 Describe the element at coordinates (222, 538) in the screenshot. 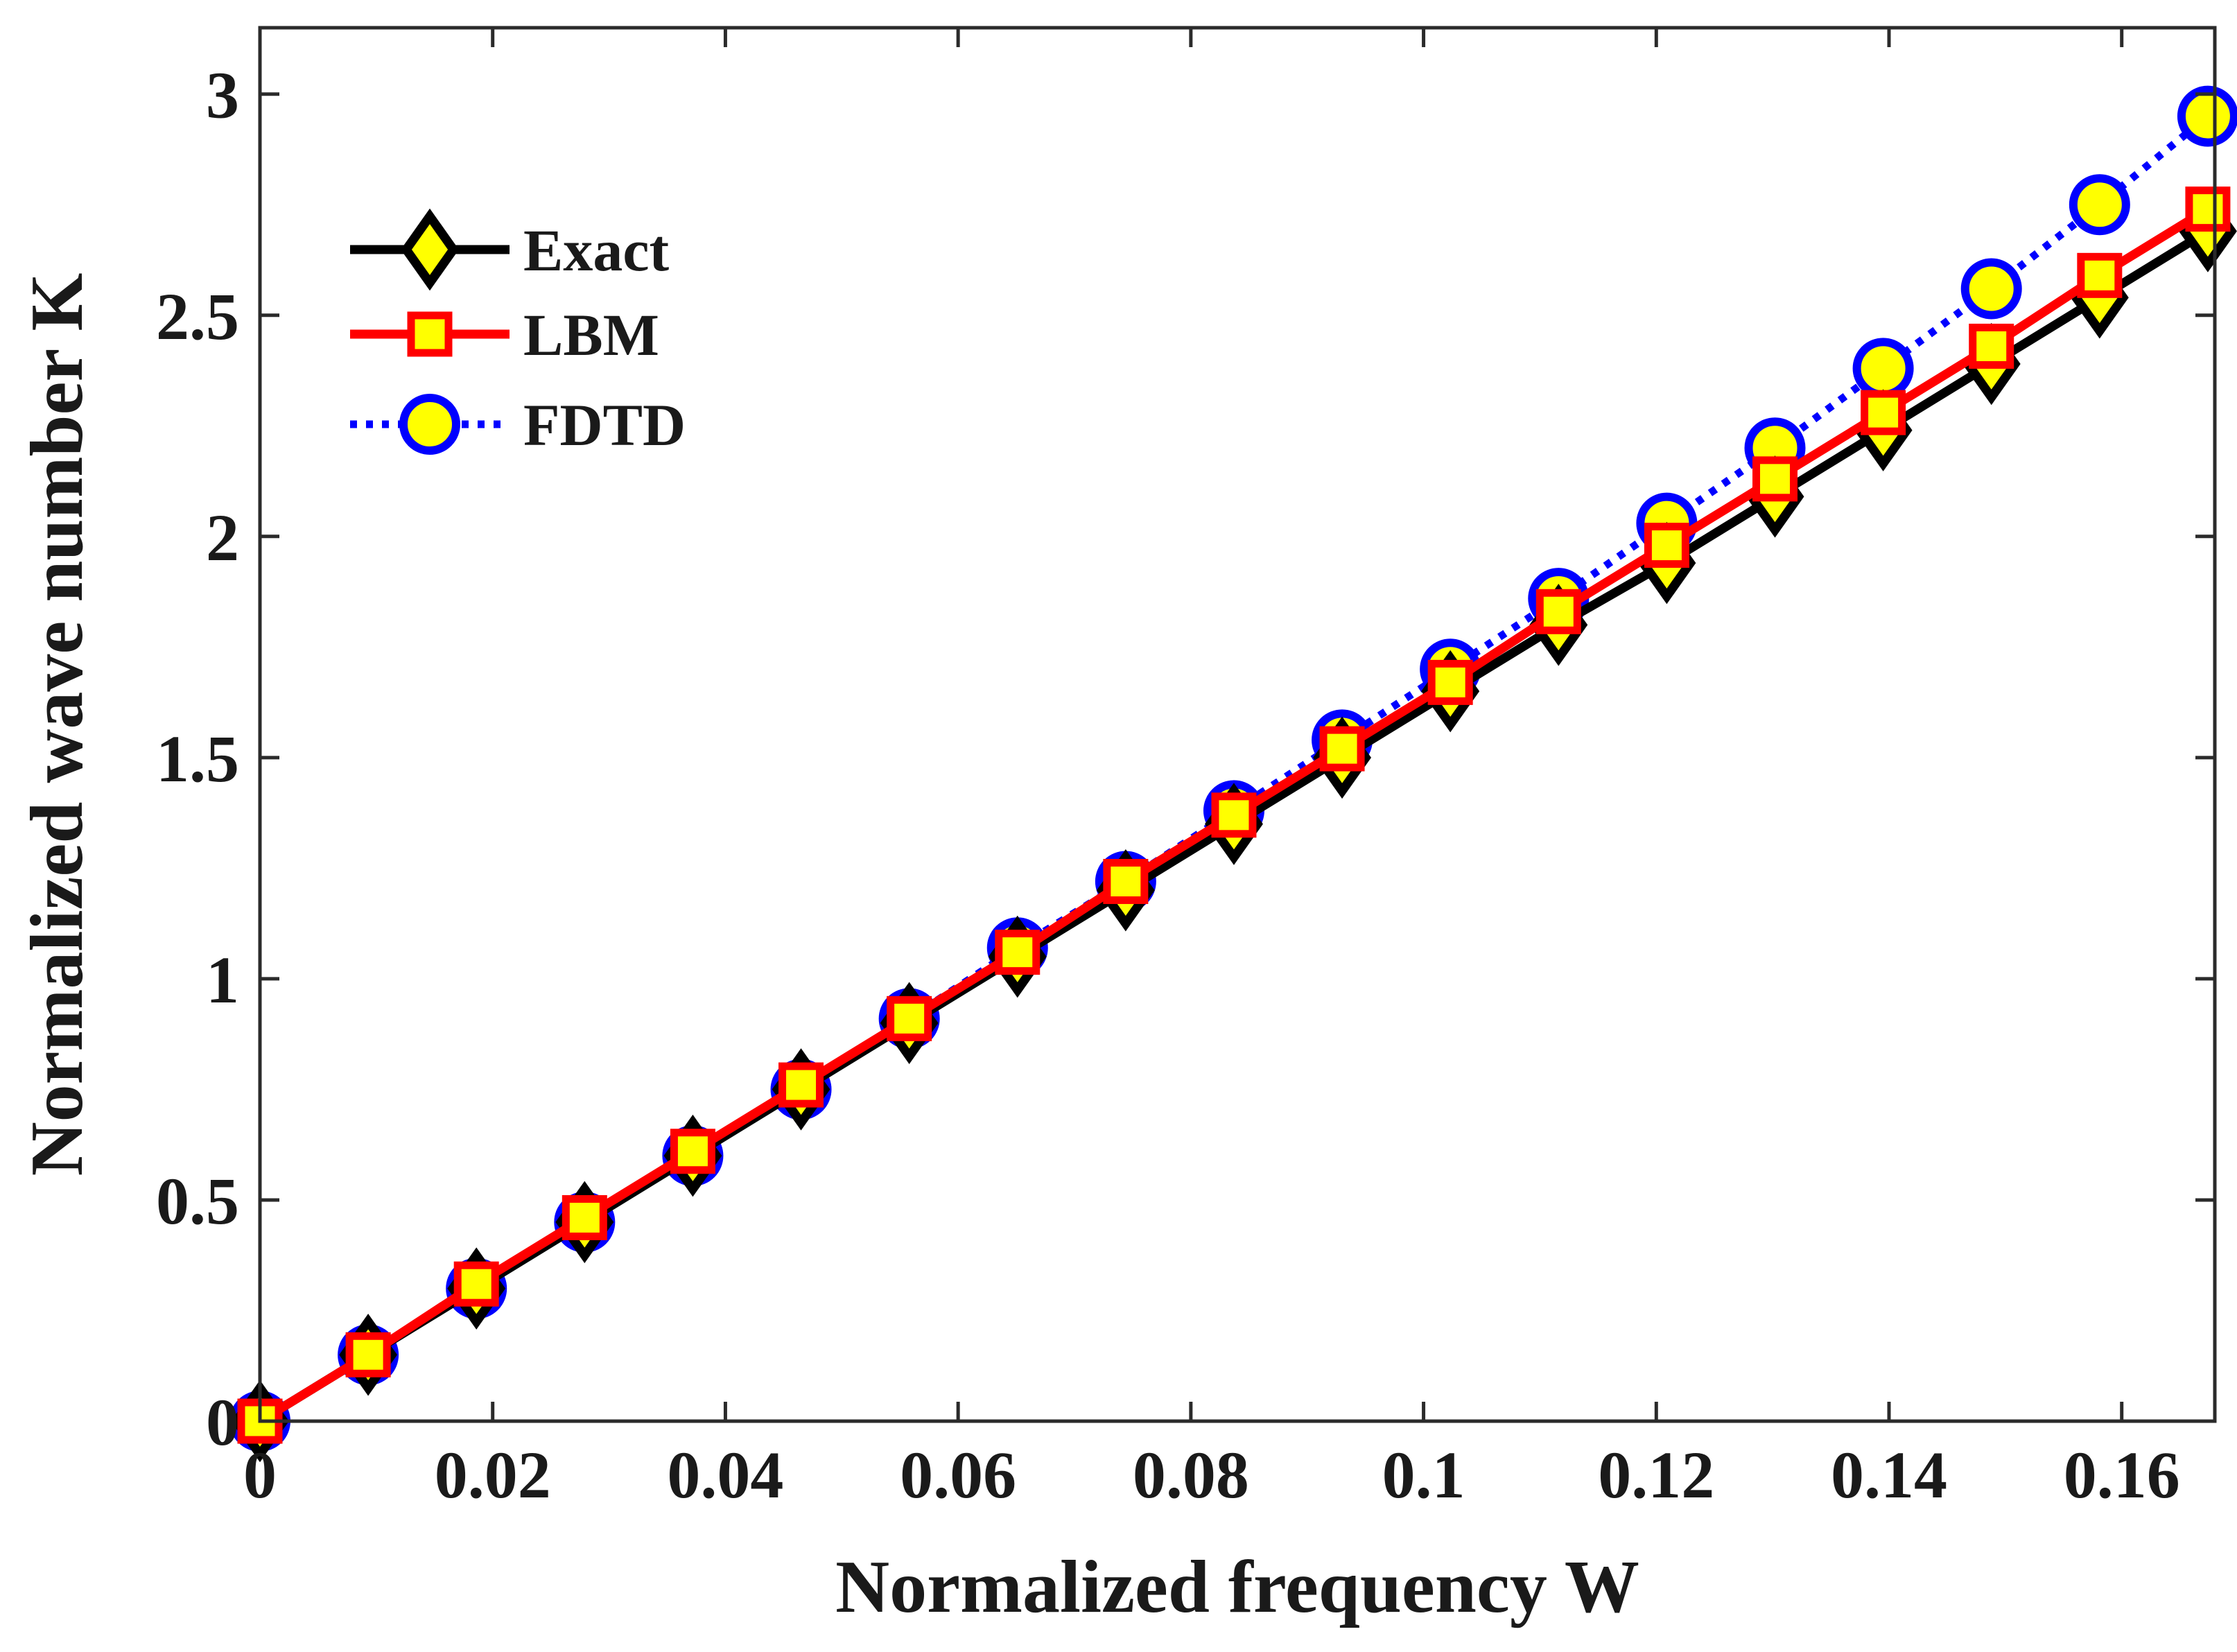

I see `y-tick-label: 2` at that location.